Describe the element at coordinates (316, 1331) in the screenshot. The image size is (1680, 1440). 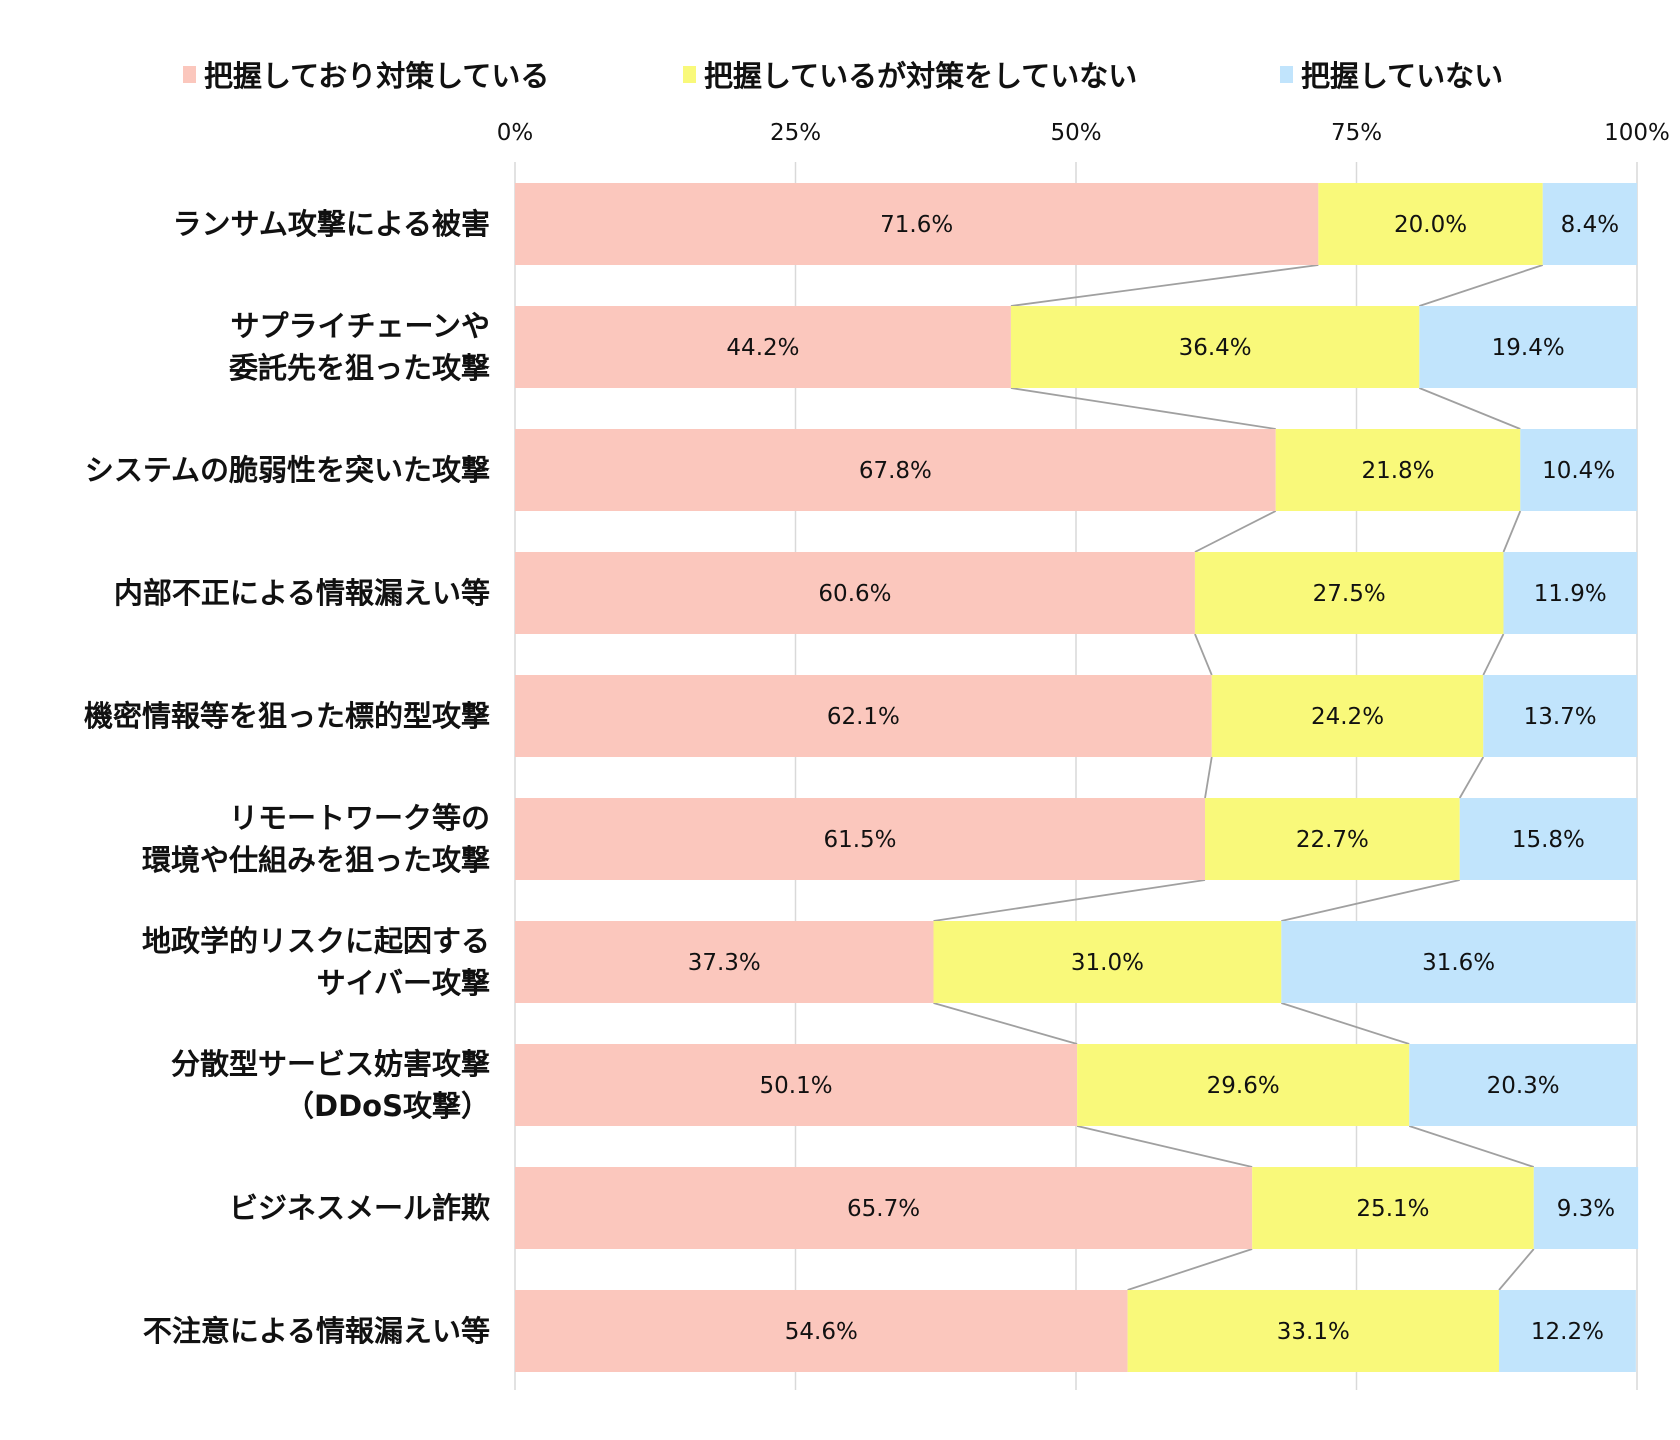
I see `category-label: 不注意による情報漏えい等` at that location.